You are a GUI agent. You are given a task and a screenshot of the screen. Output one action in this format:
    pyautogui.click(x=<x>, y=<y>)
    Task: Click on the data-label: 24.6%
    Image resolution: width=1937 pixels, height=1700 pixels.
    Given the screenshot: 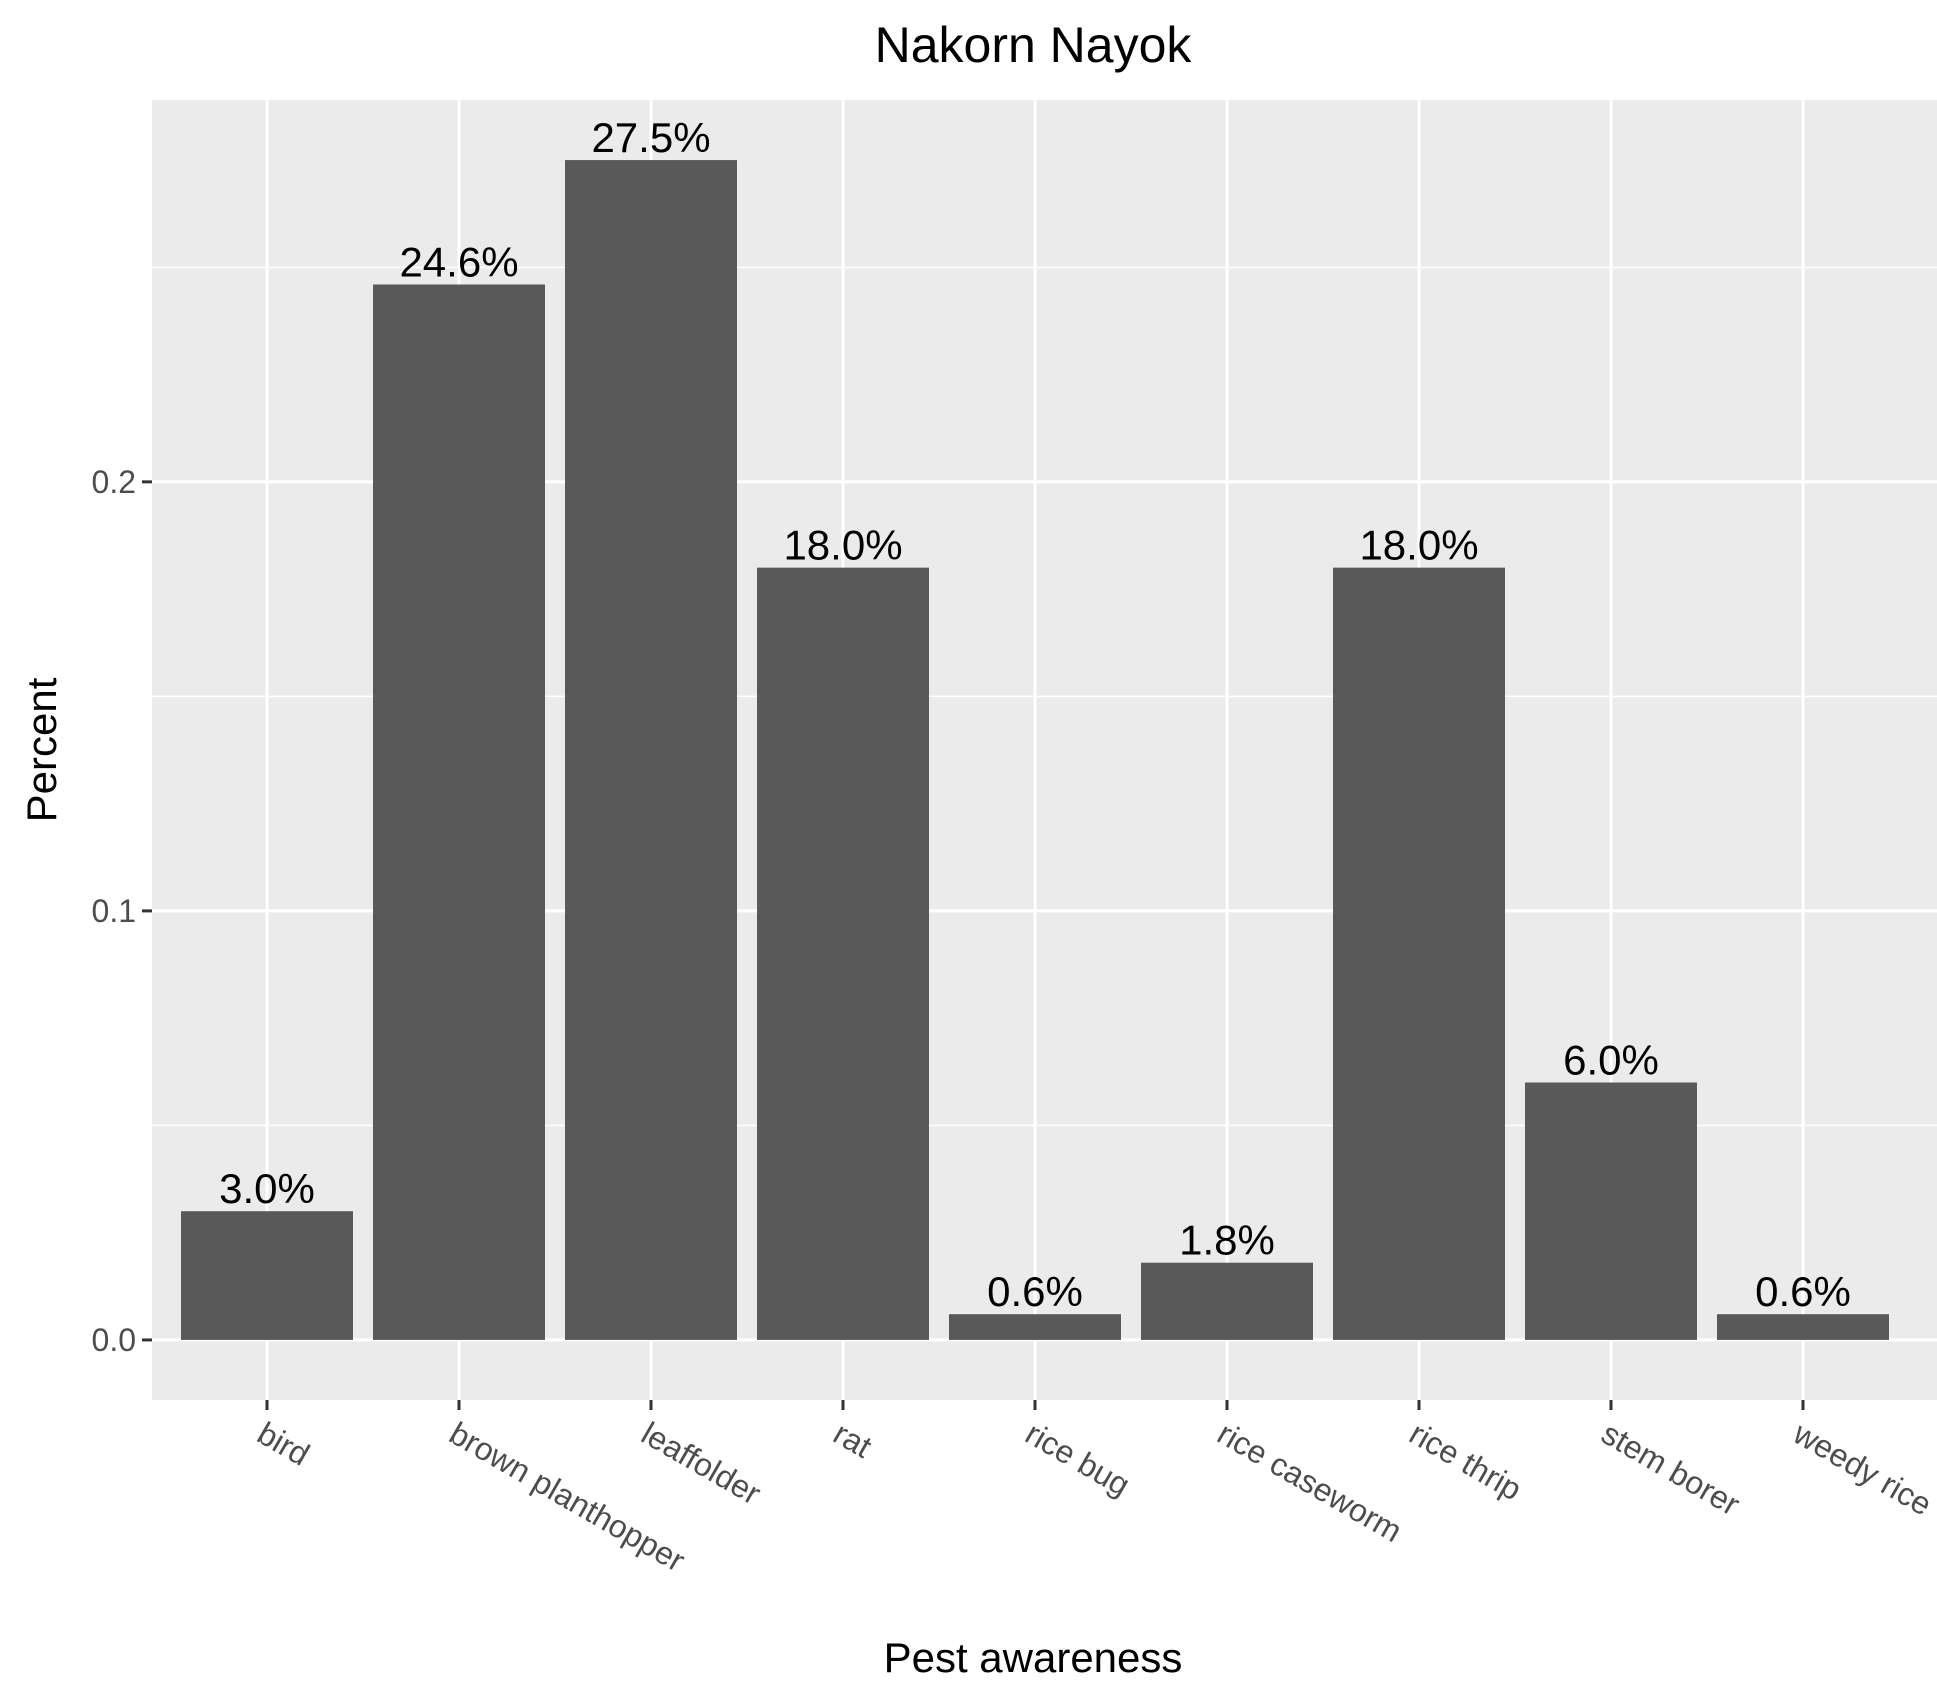 What is the action you would take?
    pyautogui.click(x=458, y=261)
    